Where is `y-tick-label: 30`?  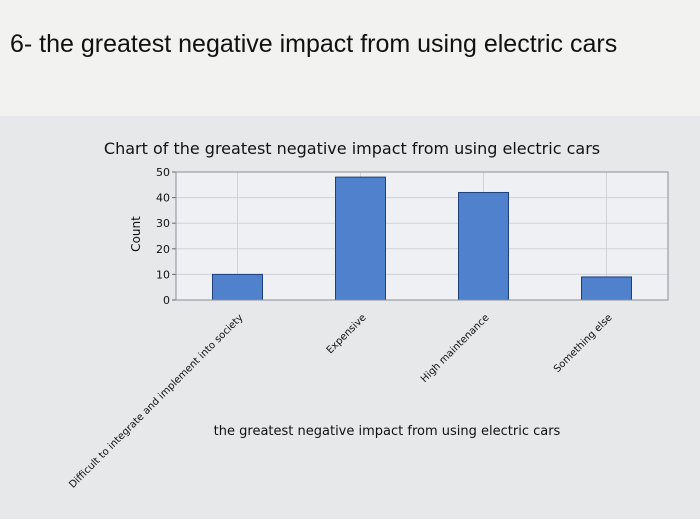 y-tick-label: 30 is located at coordinates (163, 223).